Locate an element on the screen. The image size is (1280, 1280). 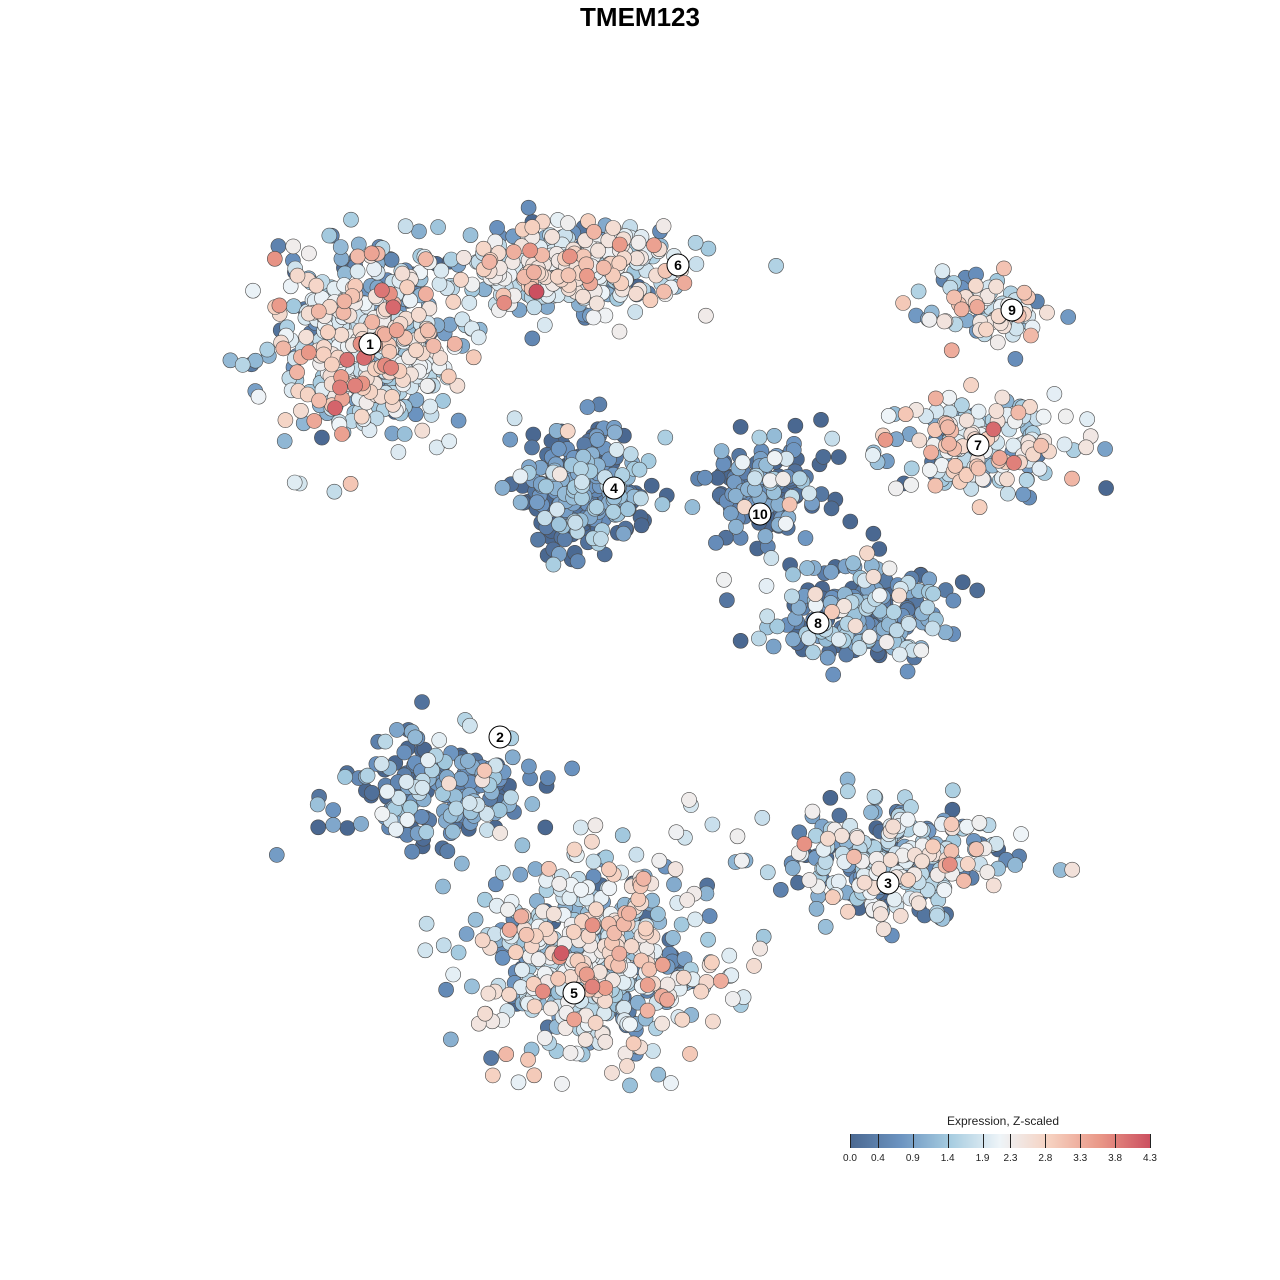
legend-color-bar is located at coordinates (1000, 1141).